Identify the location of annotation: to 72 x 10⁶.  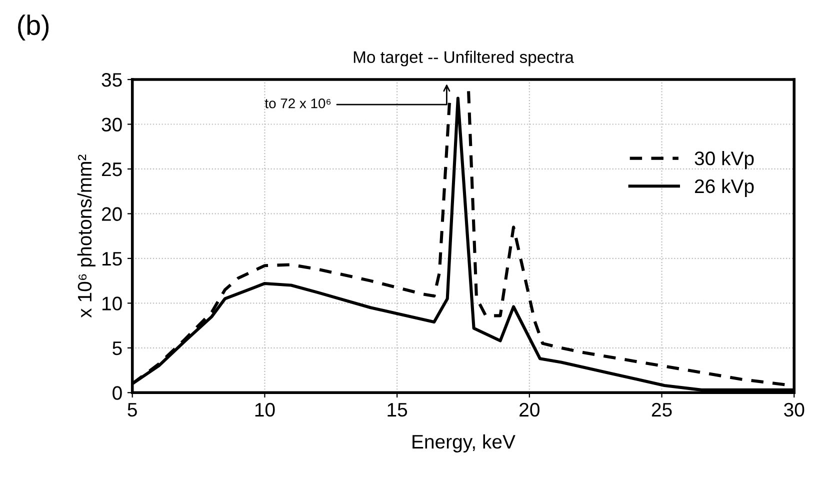
(297, 103).